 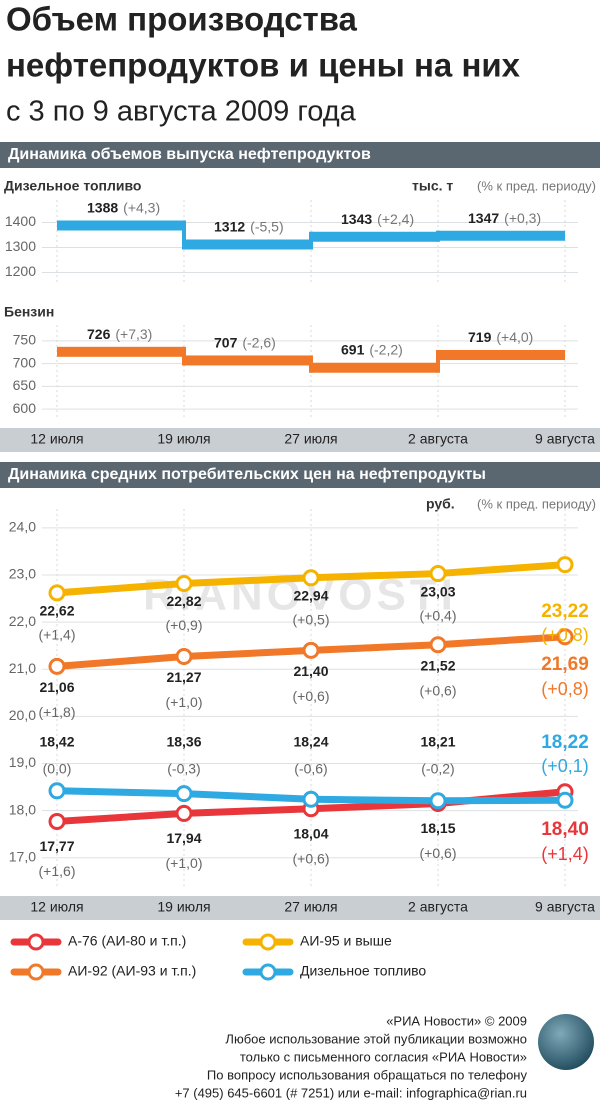 What do you see at coordinates (363, 971) in the screenshot?
I see `legend-label: Дизельное топливо` at bounding box center [363, 971].